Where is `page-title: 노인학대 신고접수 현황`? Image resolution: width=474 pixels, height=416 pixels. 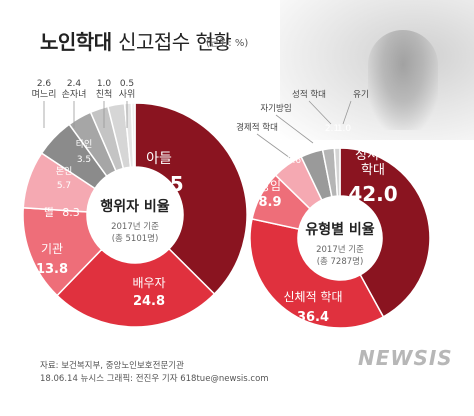
page-title: 노인학대 신고접수 현황 is located at coordinates (136, 40).